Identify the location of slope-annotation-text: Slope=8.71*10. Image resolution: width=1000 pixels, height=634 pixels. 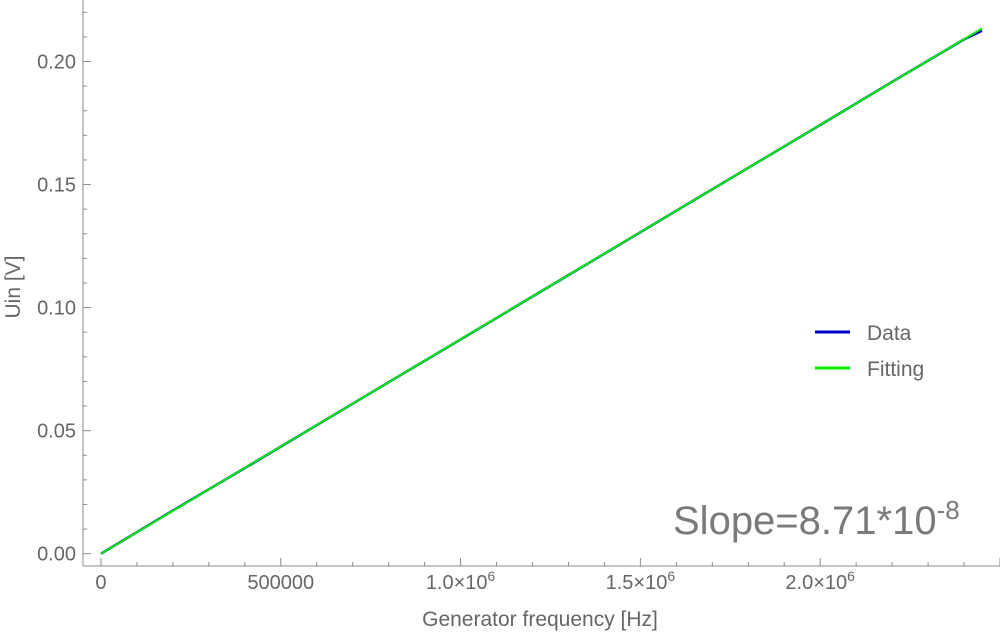
(805, 521).